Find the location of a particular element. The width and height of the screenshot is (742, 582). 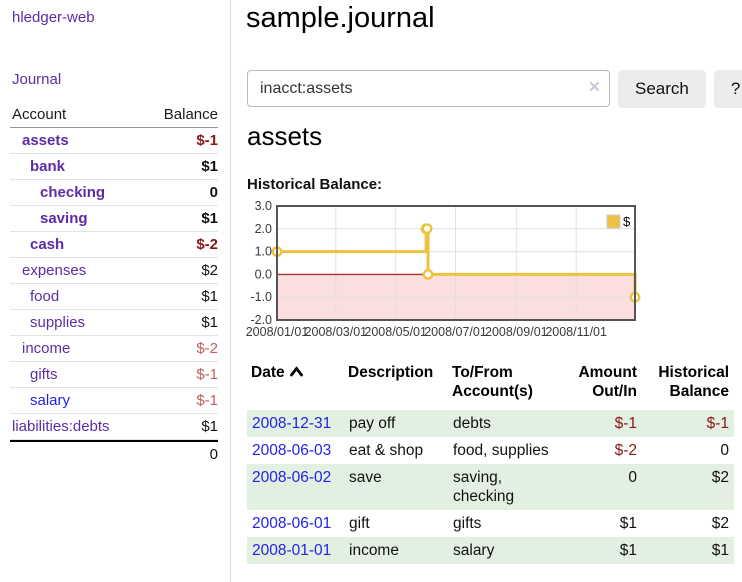

account-row-bank: bank $1 is located at coordinates (114, 167).